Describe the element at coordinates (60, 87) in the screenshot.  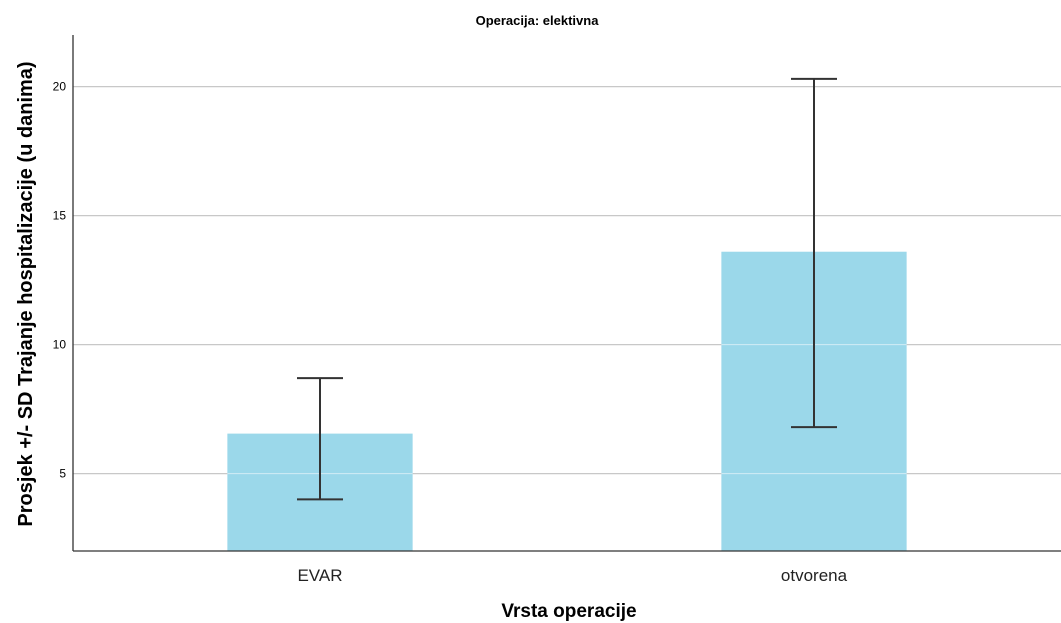
I see `y-tick-label: 20` at that location.